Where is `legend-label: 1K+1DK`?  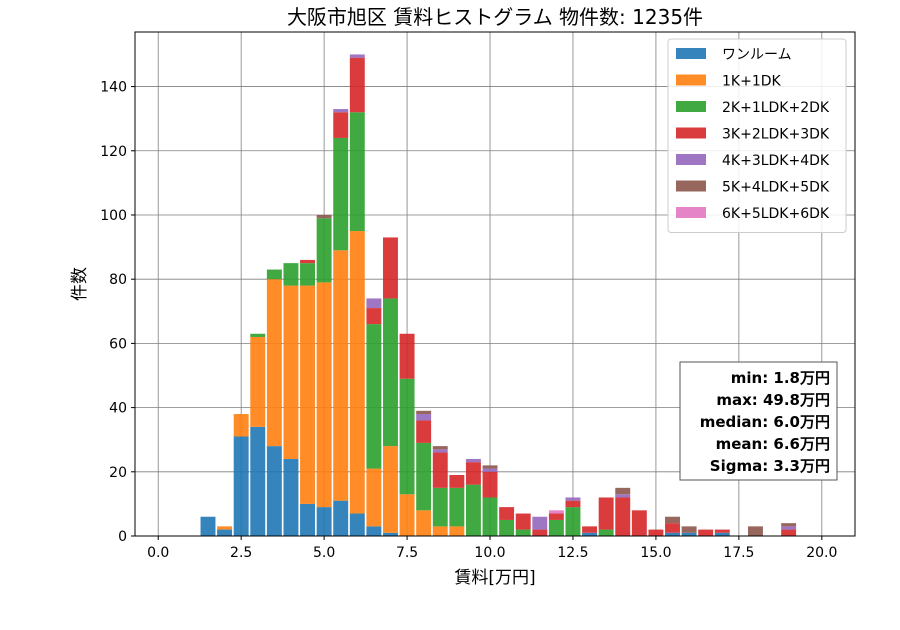
legend-label: 1K+1DK is located at coordinates (752, 82).